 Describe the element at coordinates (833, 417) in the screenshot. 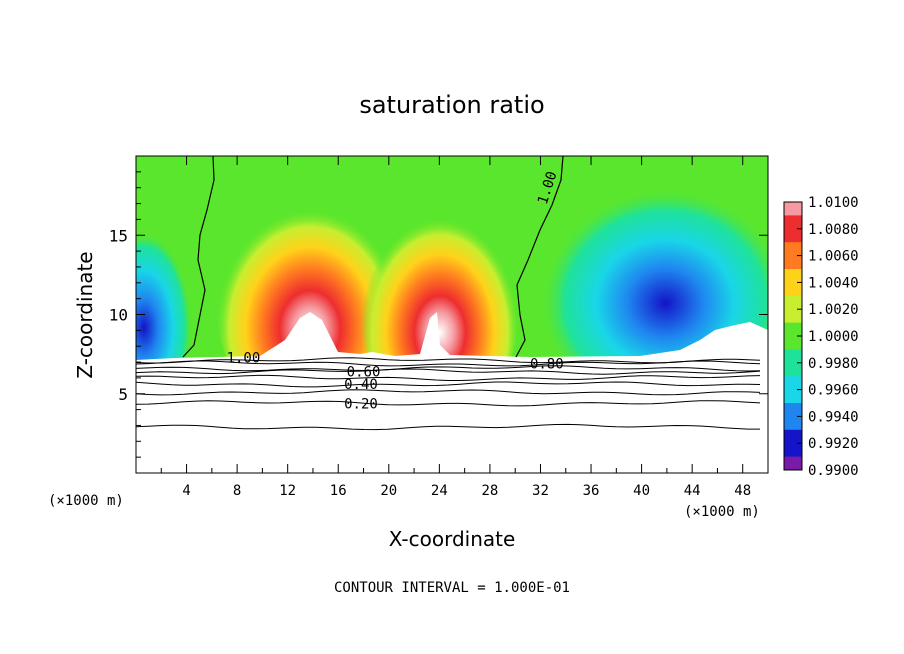

I see `colorbar-level-label: 0.9940` at that location.